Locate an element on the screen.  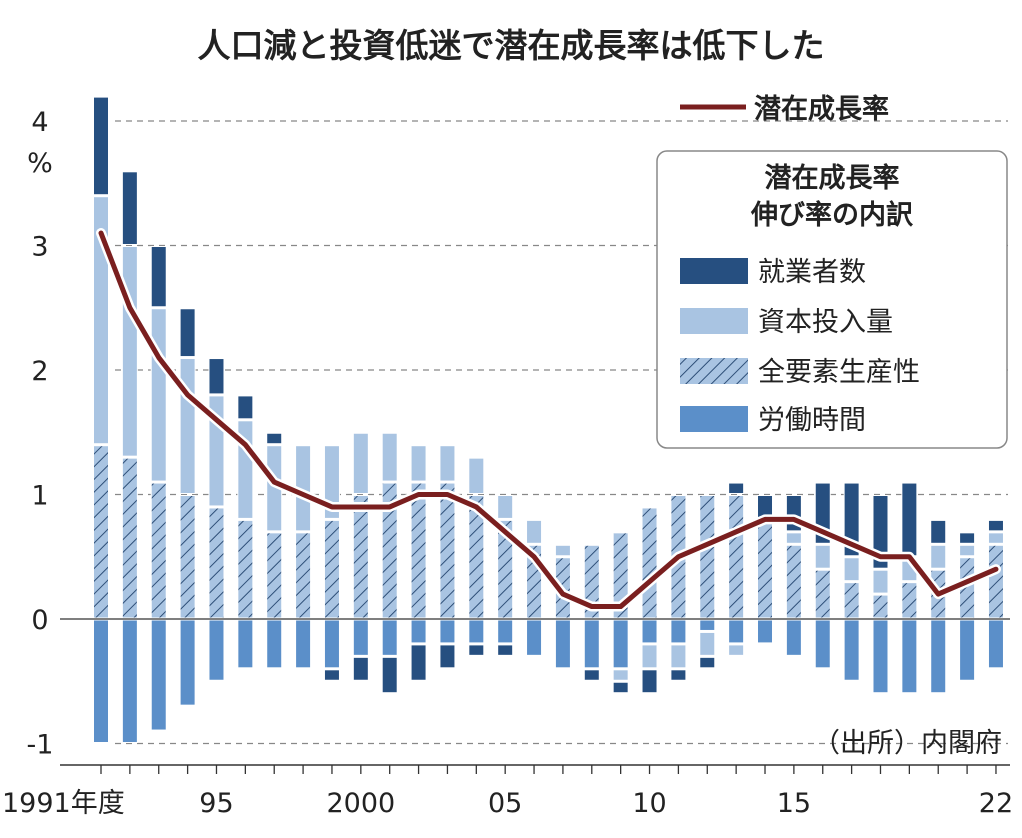
line-legend-label: 潜在成長率 is located at coordinates (821, 109).